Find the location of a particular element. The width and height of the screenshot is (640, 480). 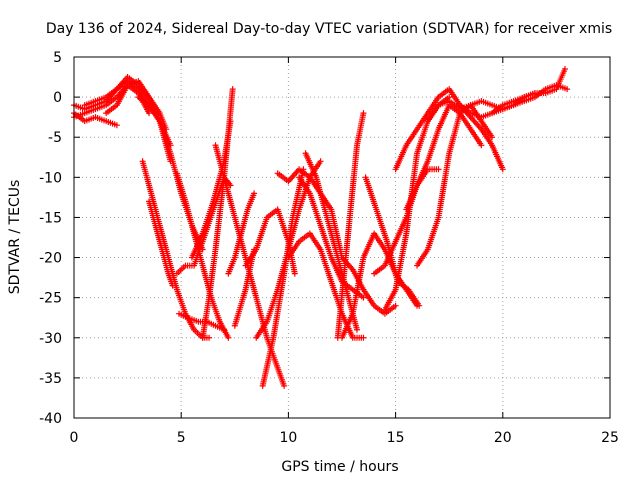

x-tick-label: 20 is located at coordinates (503, 438).